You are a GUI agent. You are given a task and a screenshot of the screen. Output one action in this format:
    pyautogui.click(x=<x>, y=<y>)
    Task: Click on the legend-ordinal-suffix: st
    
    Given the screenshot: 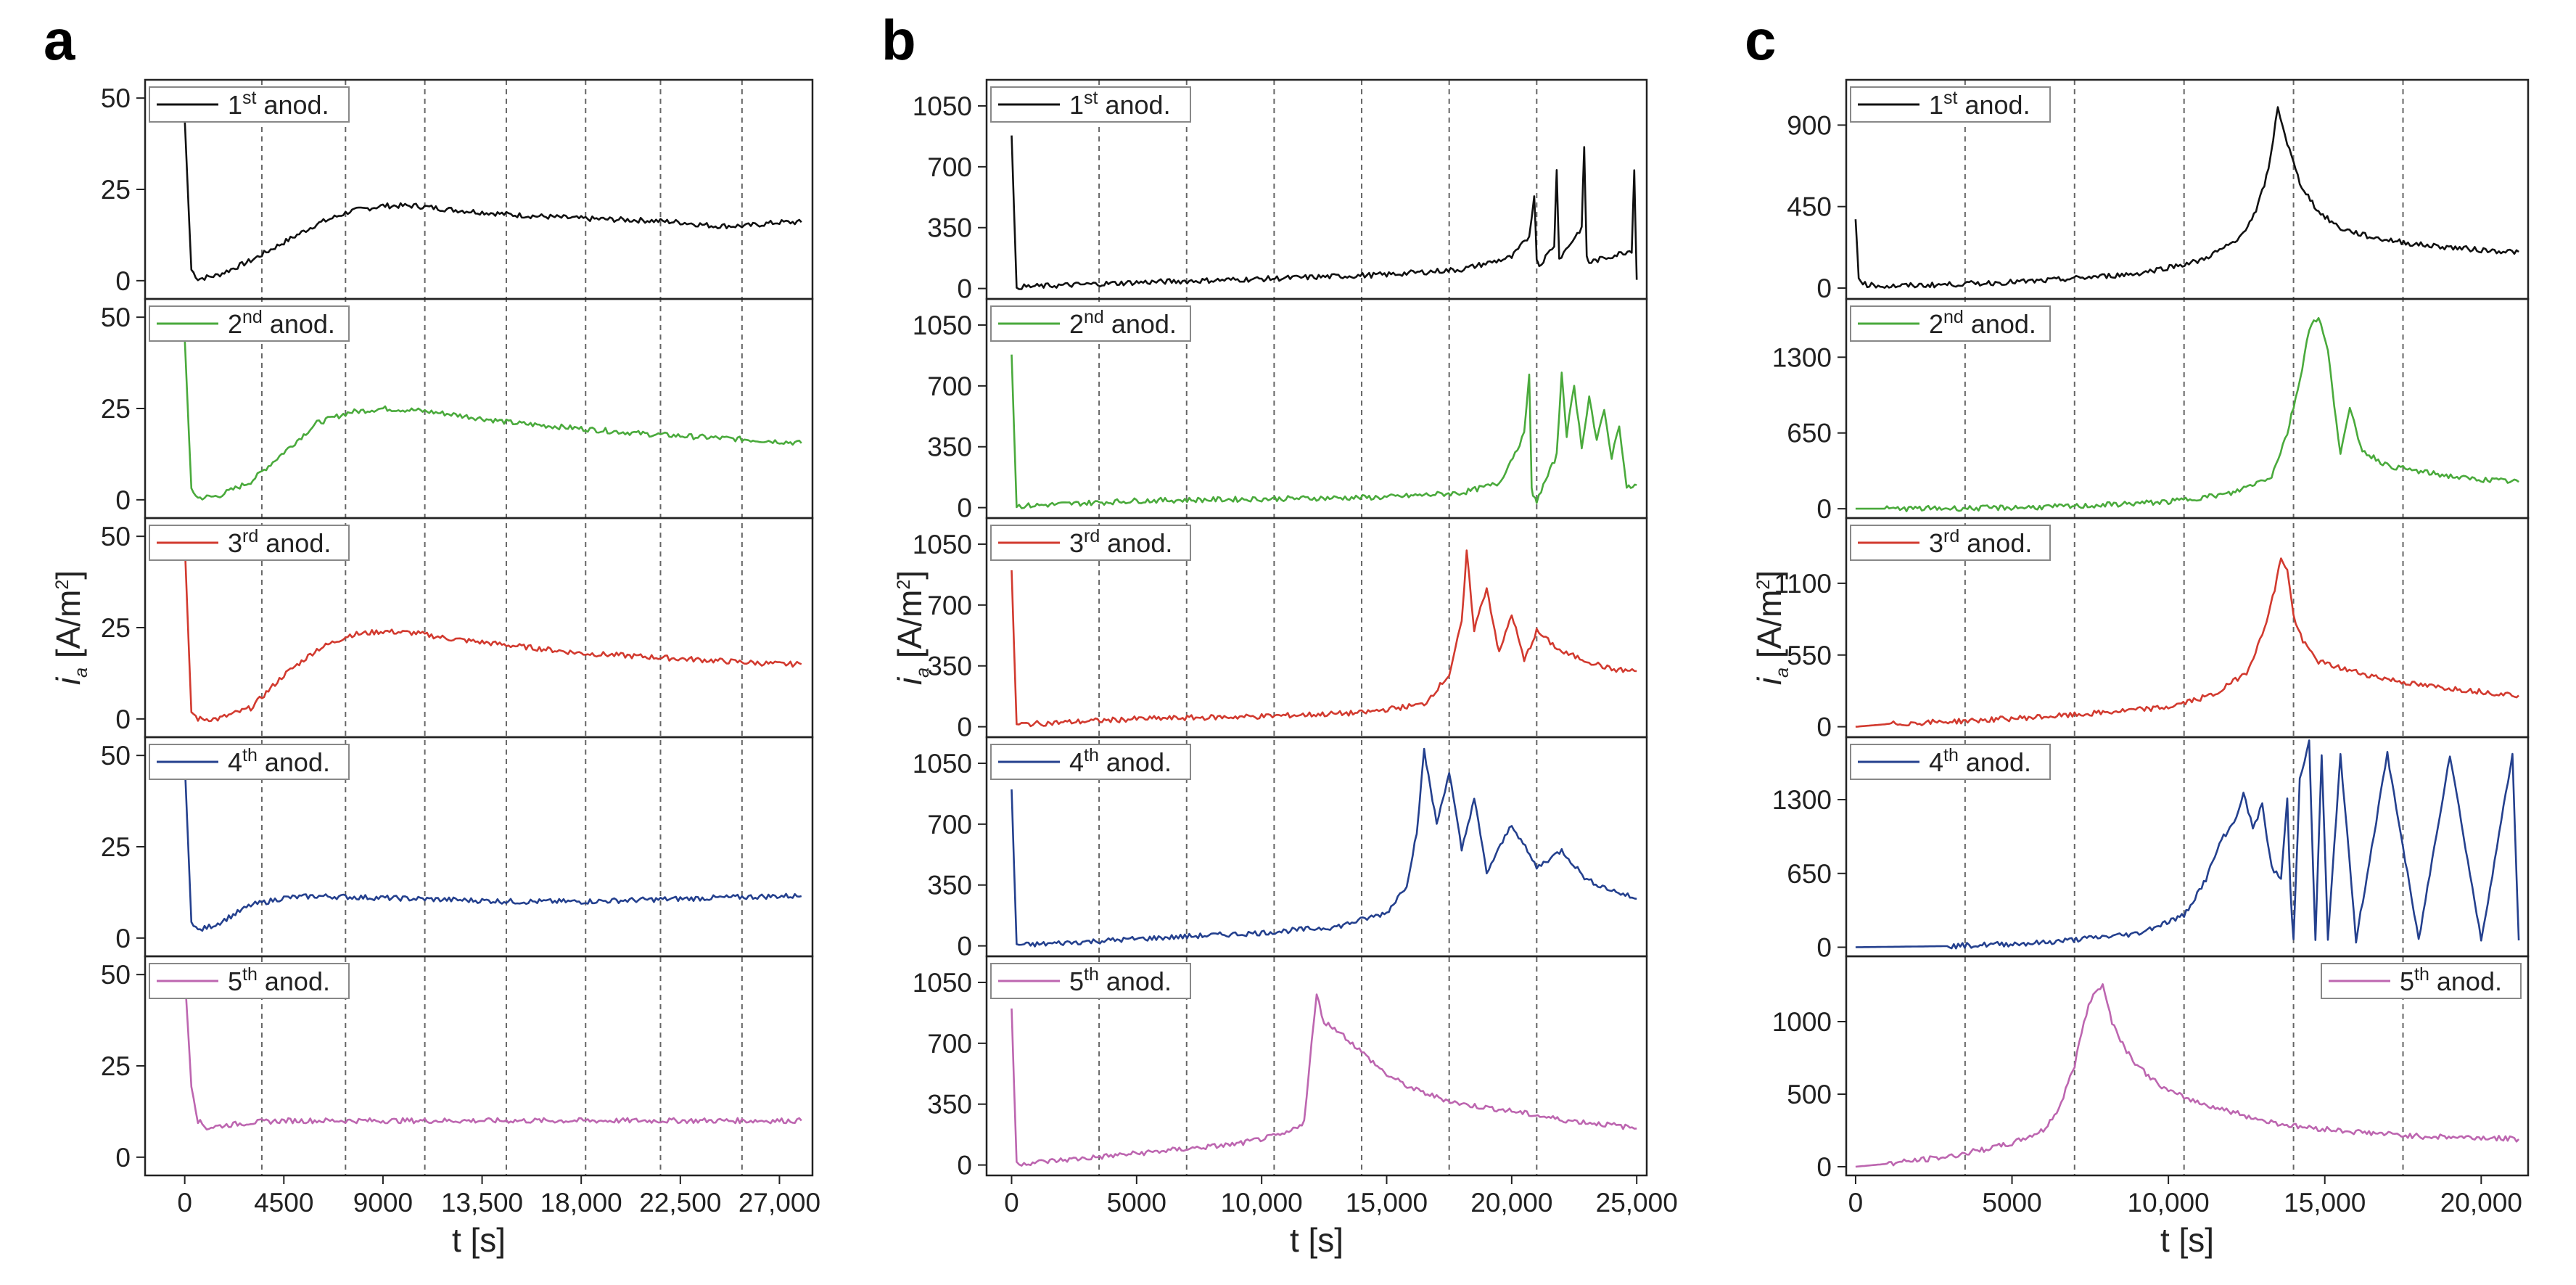 What is the action you would take?
    pyautogui.click(x=249, y=98)
    